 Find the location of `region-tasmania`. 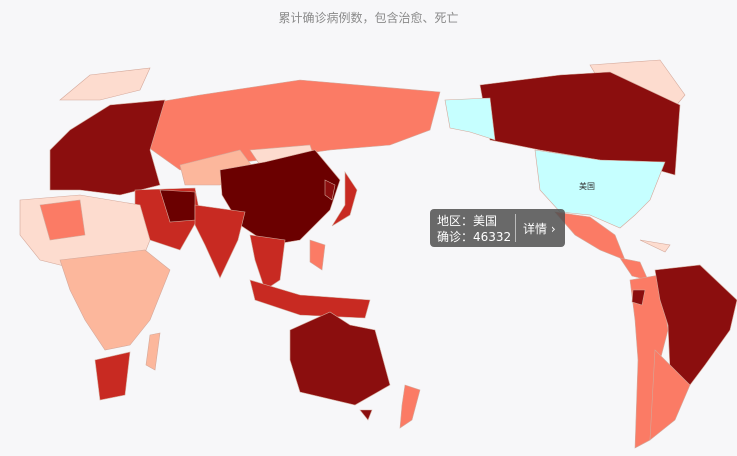

region-tasmania is located at coordinates (366, 415).